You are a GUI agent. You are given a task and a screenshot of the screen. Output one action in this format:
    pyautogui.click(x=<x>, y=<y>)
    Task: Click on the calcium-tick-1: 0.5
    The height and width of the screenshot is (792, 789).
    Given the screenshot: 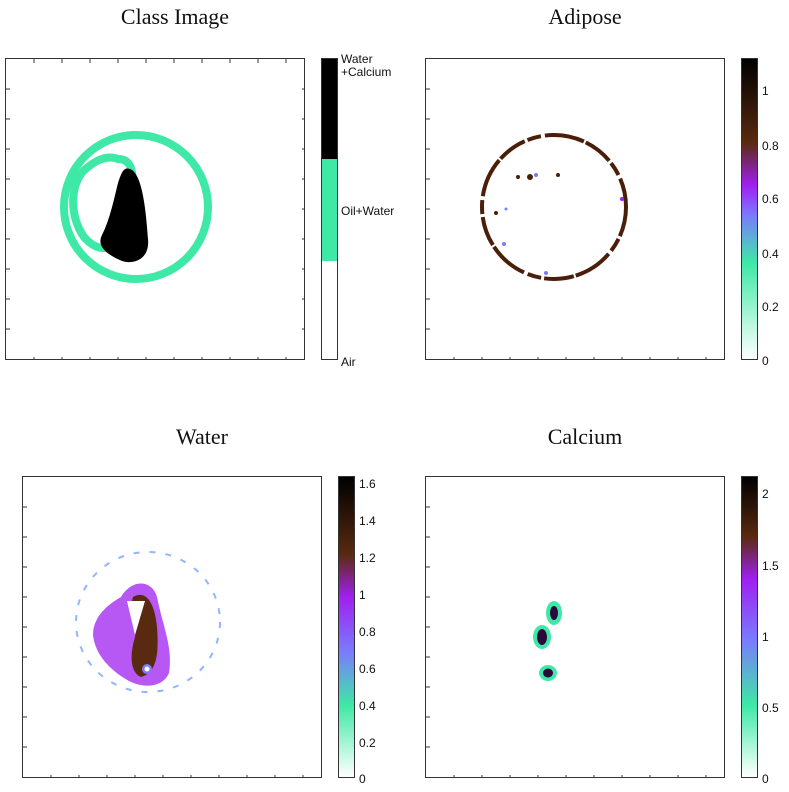 What is the action you would take?
    pyautogui.click(x=770, y=708)
    